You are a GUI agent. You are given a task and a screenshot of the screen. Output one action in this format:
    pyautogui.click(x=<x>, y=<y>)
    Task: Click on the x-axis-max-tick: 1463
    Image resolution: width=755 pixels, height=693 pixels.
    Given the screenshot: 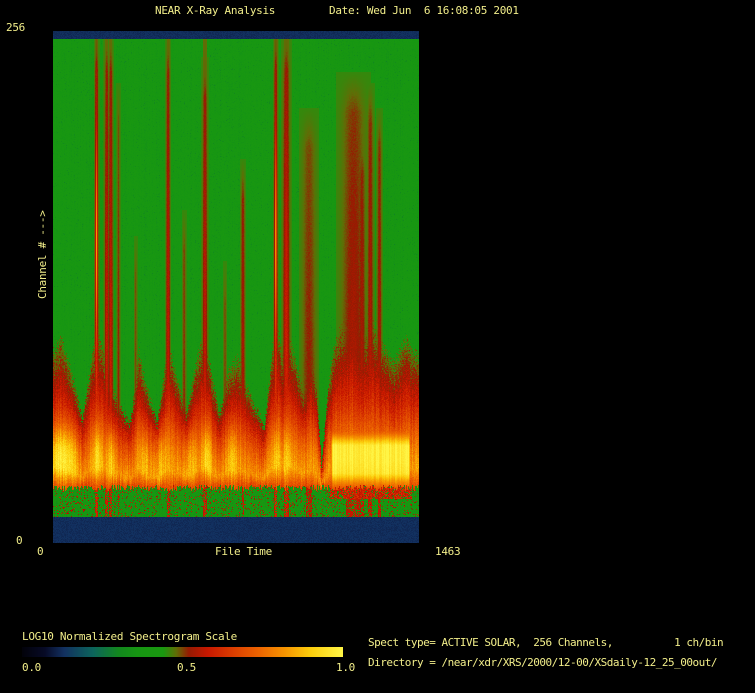 What is the action you would take?
    pyautogui.click(x=448, y=551)
    